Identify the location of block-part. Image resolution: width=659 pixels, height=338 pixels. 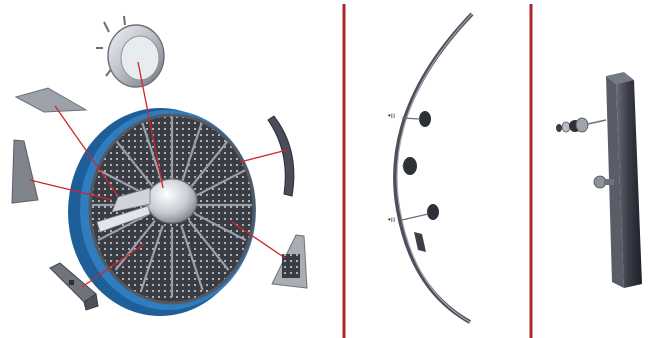
(74, 286).